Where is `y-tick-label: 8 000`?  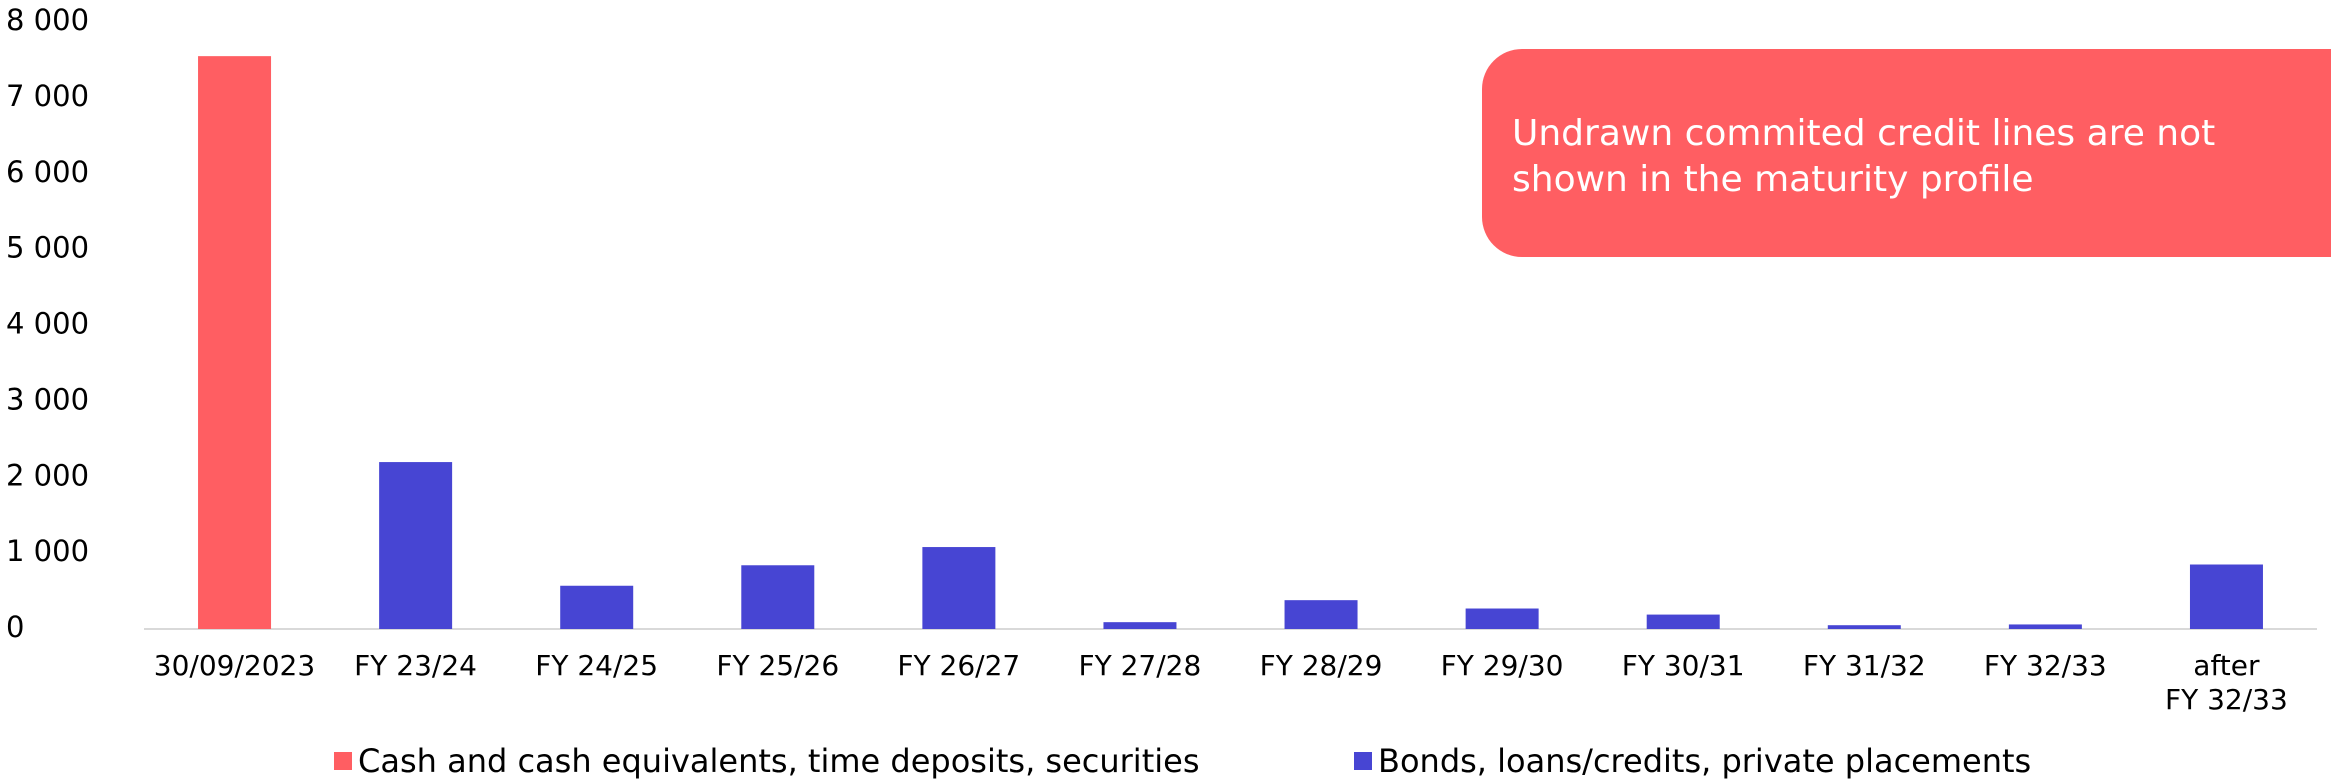 y-tick-label: 8 000 is located at coordinates (47, 20).